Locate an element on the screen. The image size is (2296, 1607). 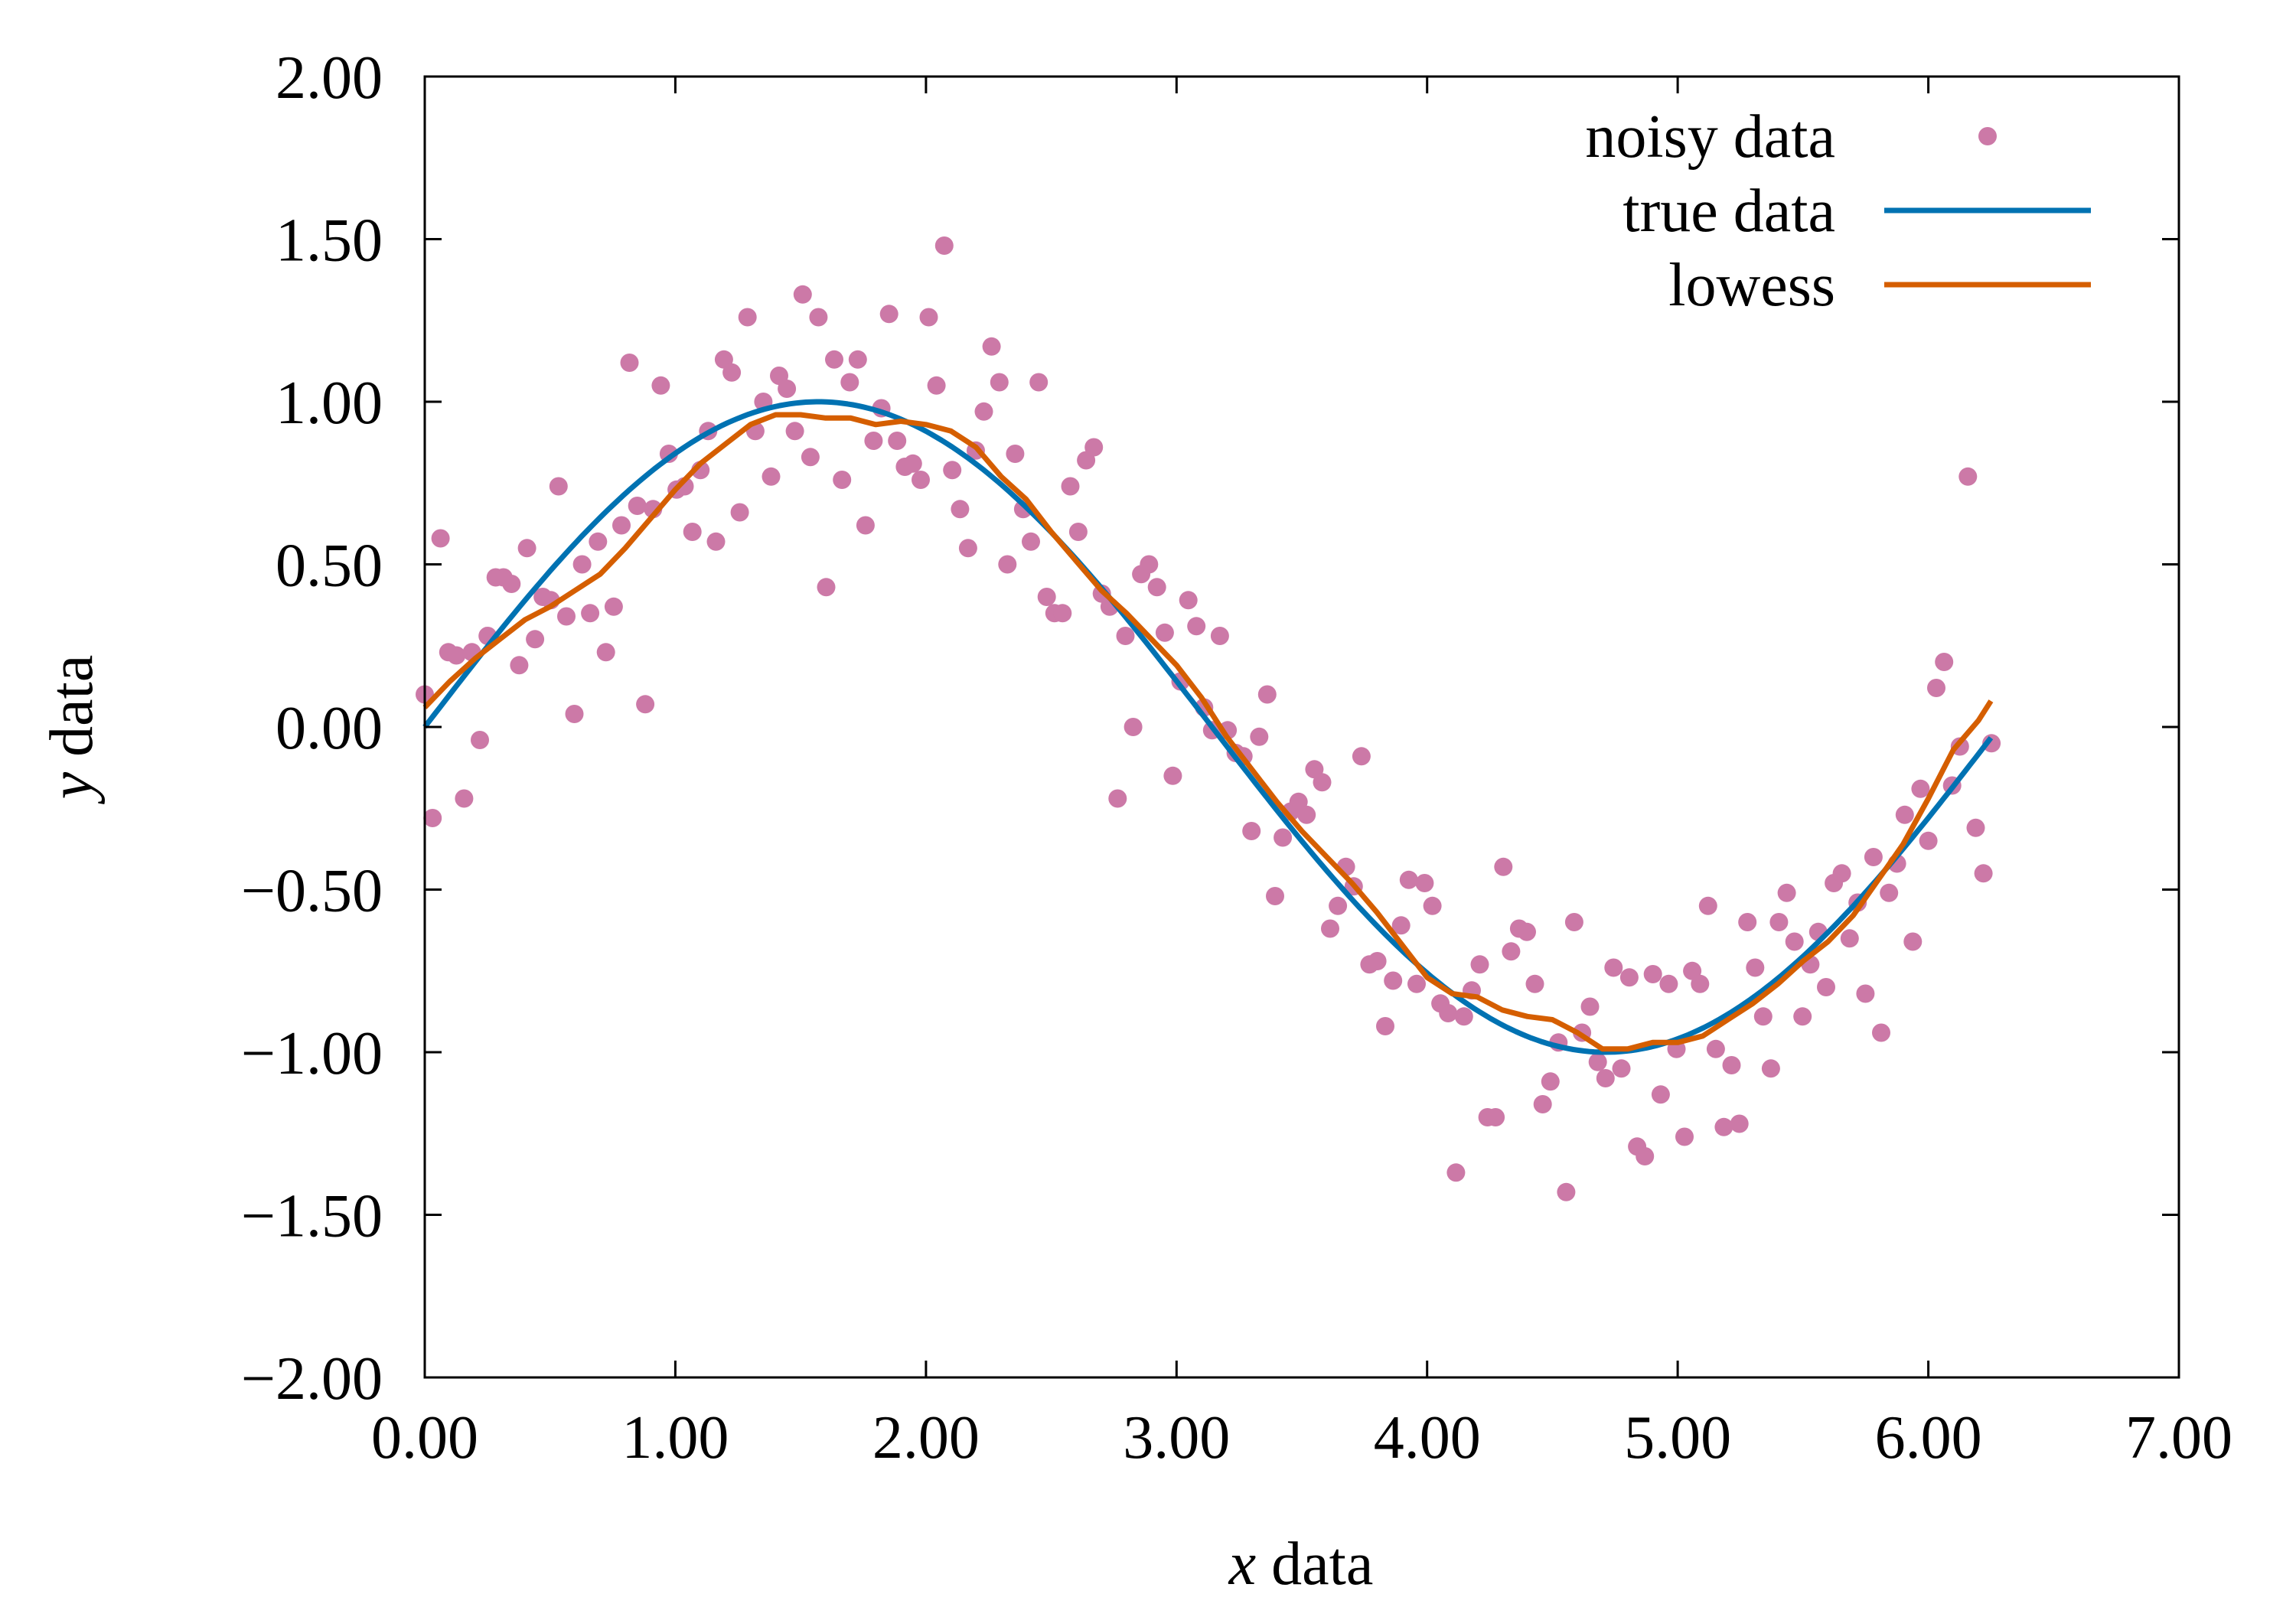
y-tick-label: −0.50 is located at coordinates (312, 891).